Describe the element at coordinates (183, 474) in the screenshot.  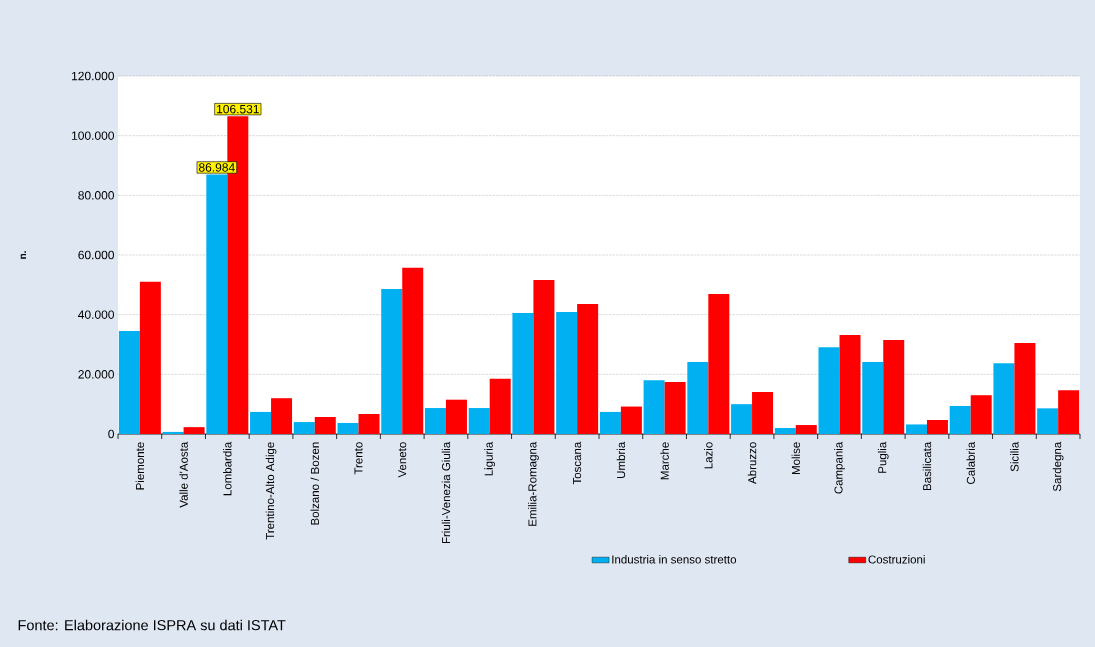
I see `x-tick-label: Valle d'Aosta` at that location.